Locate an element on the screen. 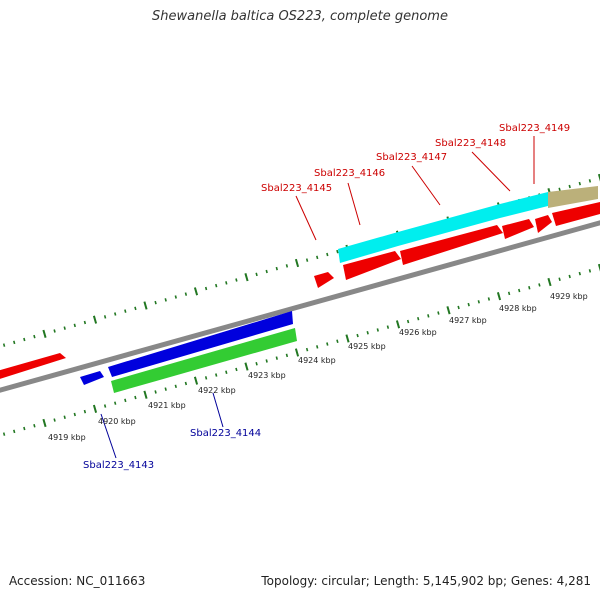  scale-label-4929: 4929 kbp is located at coordinates (569, 296).